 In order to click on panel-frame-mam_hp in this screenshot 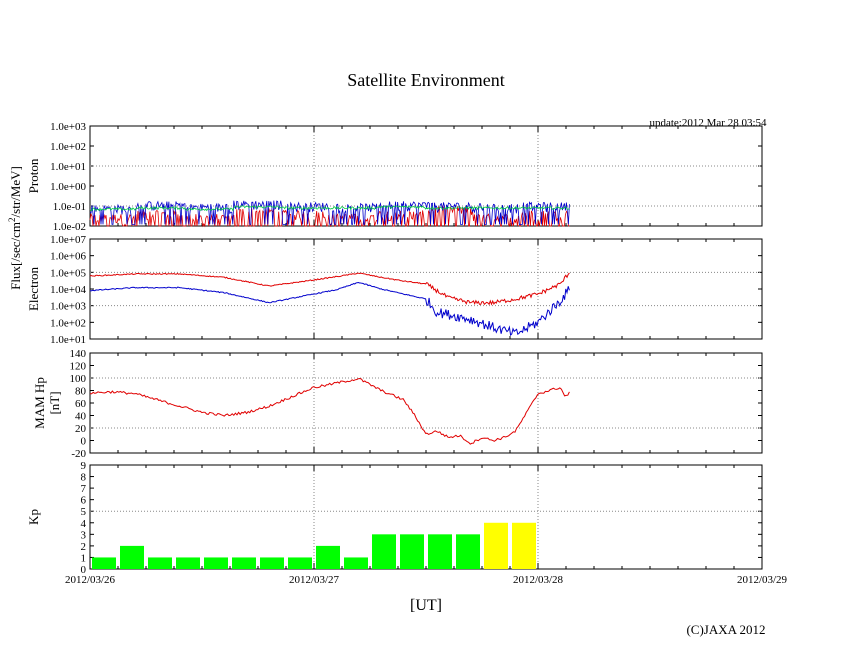, I will do `click(426, 403)`.